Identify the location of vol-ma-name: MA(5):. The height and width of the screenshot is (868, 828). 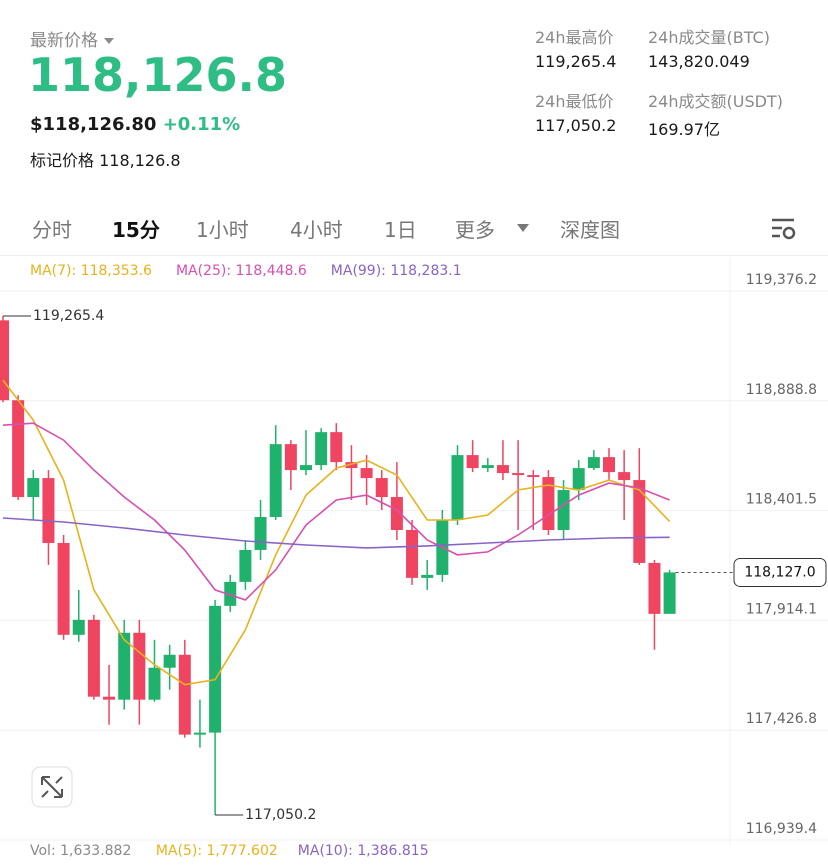
(179, 851).